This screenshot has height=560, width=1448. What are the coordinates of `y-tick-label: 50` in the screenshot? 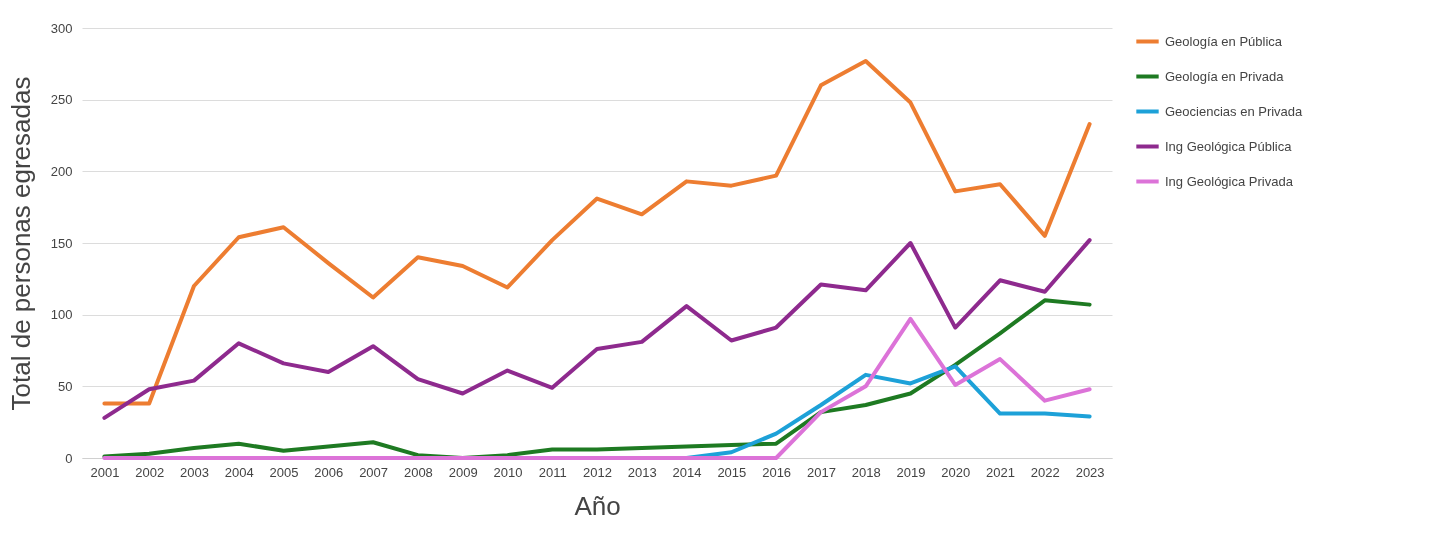 It's located at (65, 386).